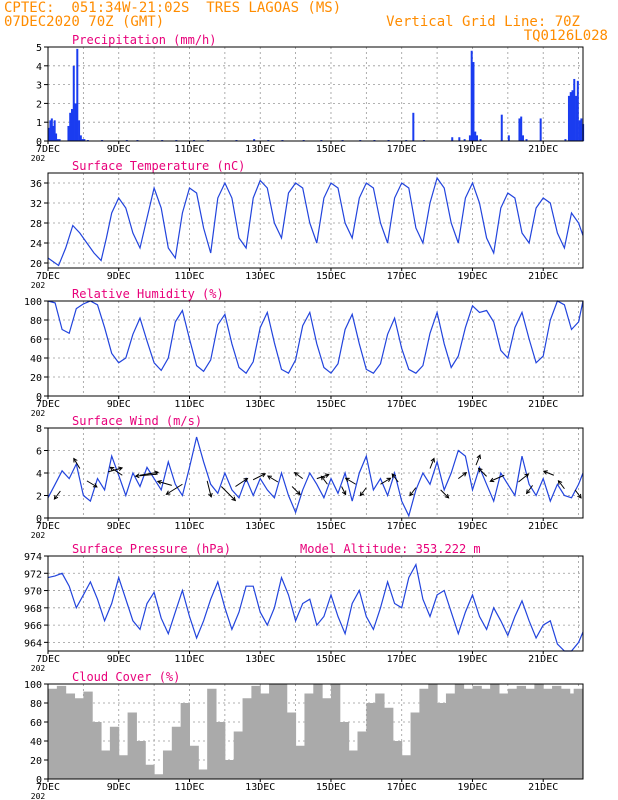  What do you see at coordinates (260, 276) in the screenshot?
I see `panel2-xtick-label: 13DEC` at bounding box center [260, 276].